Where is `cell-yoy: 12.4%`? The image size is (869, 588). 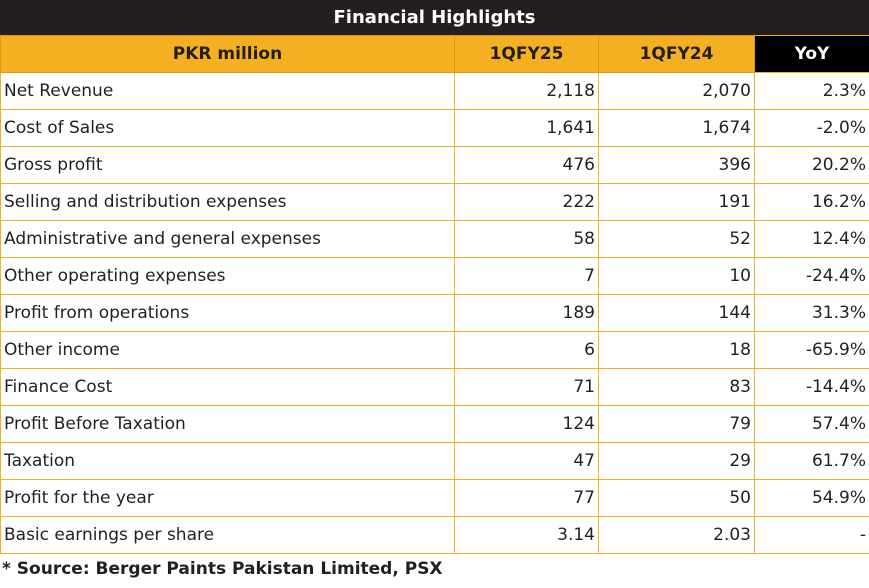 cell-yoy: 12.4% is located at coordinates (811, 239).